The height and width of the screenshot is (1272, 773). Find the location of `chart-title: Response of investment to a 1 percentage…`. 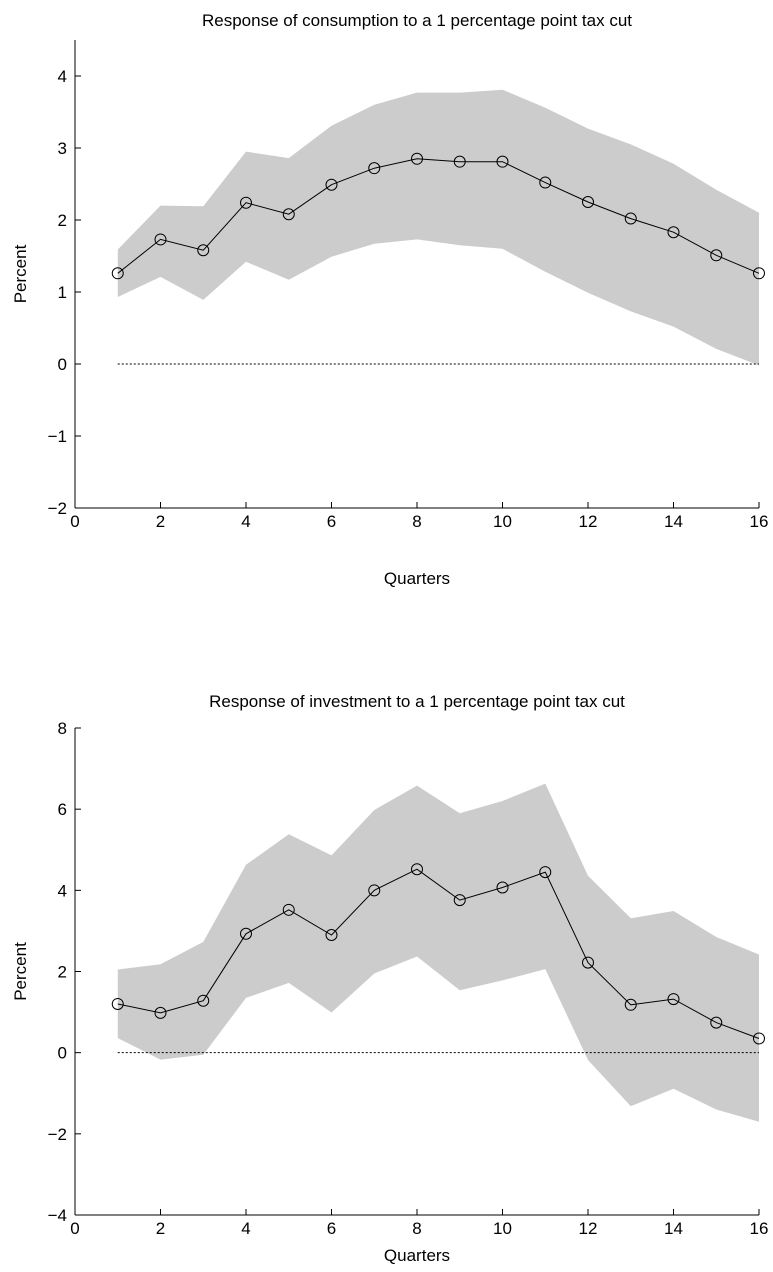

chart-title: Response of investment to a 1 percentage… is located at coordinates (417, 701).